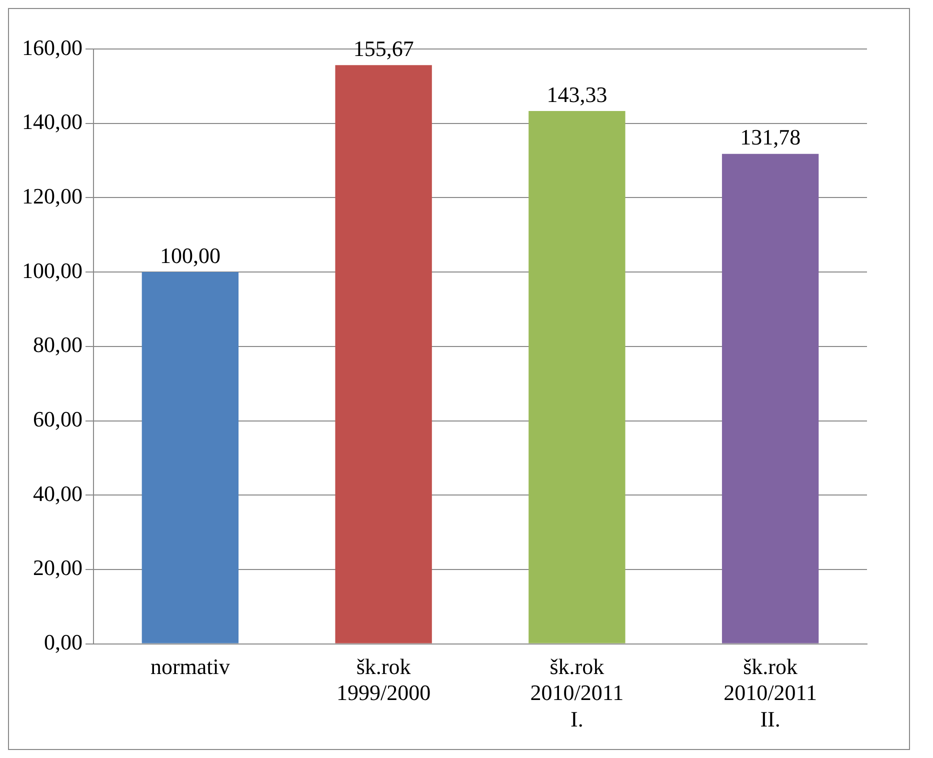 The width and height of the screenshot is (933, 758). Describe the element at coordinates (383, 48) in the screenshot. I see `data-label: 155,67` at that location.